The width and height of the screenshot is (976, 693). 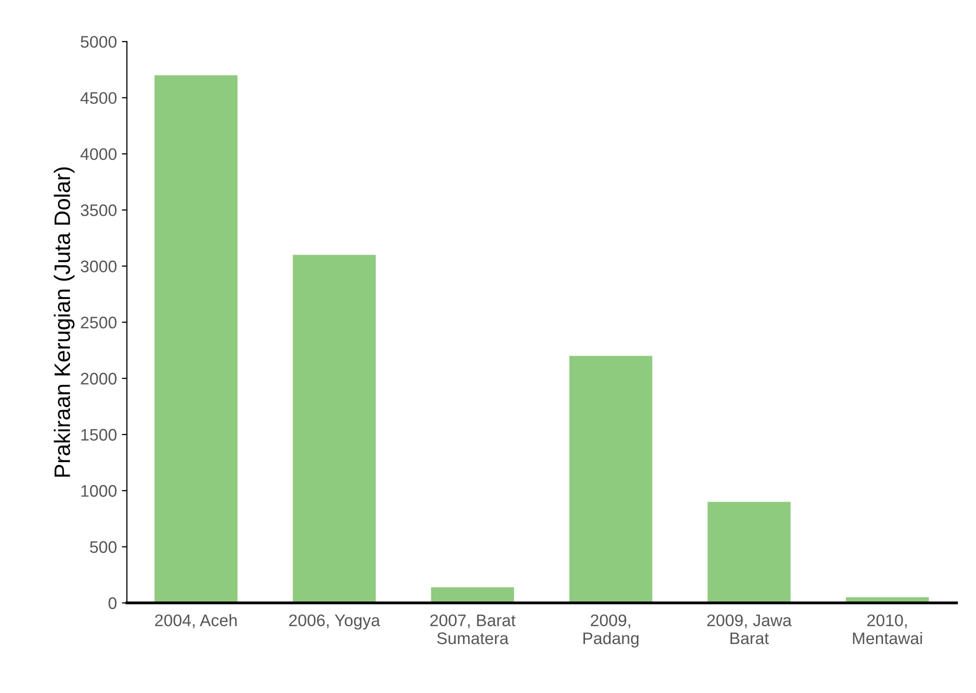 What do you see at coordinates (98, 98) in the screenshot?
I see `y-tick-label: 4500` at bounding box center [98, 98].